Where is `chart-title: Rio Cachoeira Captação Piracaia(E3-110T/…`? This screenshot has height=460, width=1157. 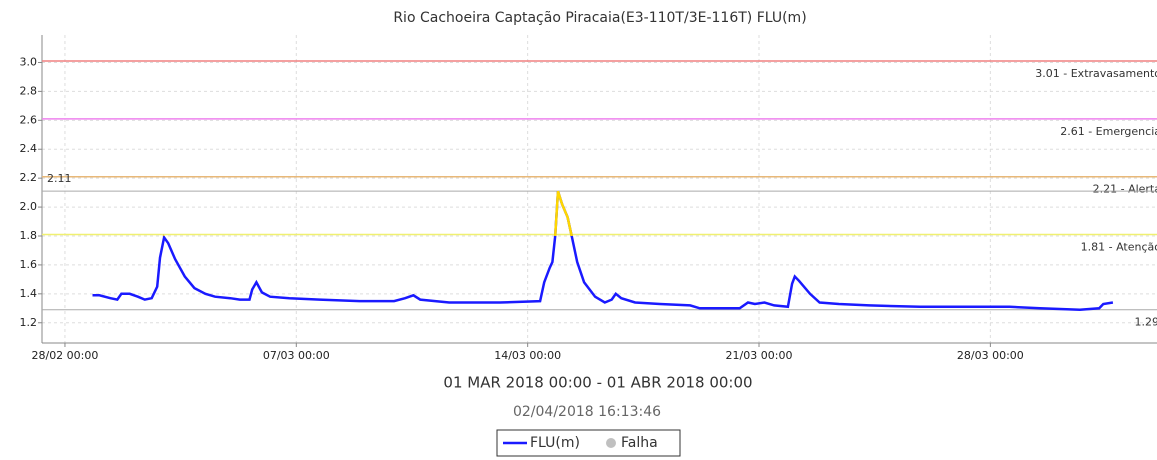
chart-title: Rio Cachoeira Captação Piracaia(E3-110T/… is located at coordinates (599, 18).